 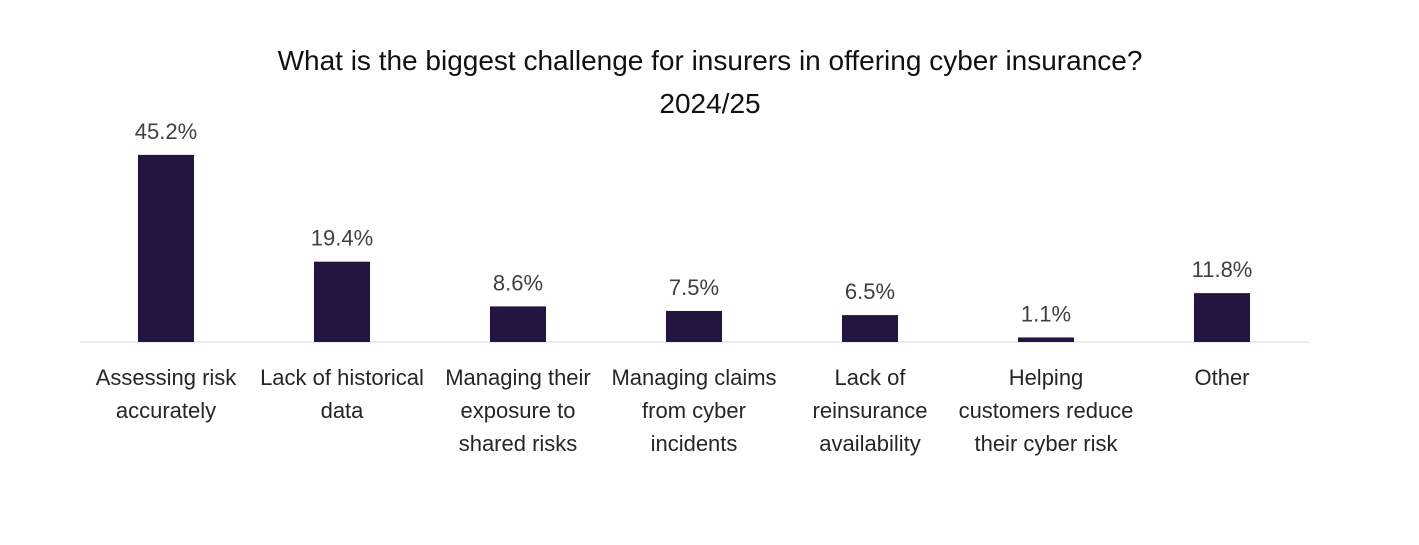 What do you see at coordinates (870, 410) in the screenshot?
I see `x-tick-label: Lack of reinsurance availability` at bounding box center [870, 410].